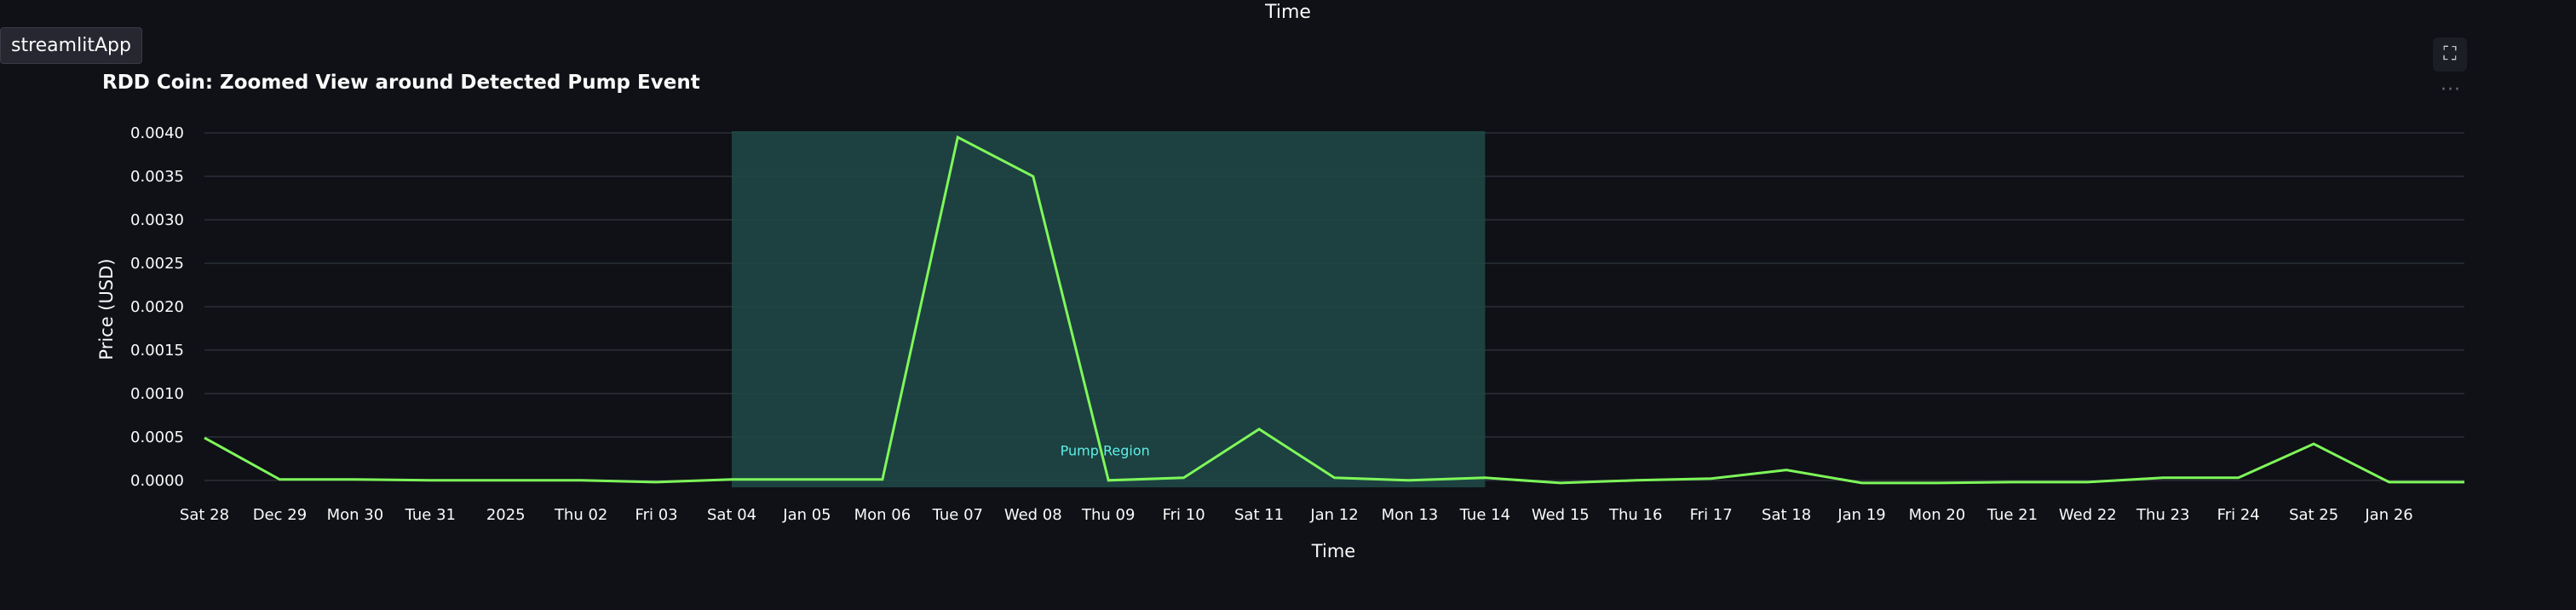 Image resolution: width=2576 pixels, height=610 pixels. What do you see at coordinates (580, 515) in the screenshot?
I see `x-tick-label: Thu 02` at bounding box center [580, 515].